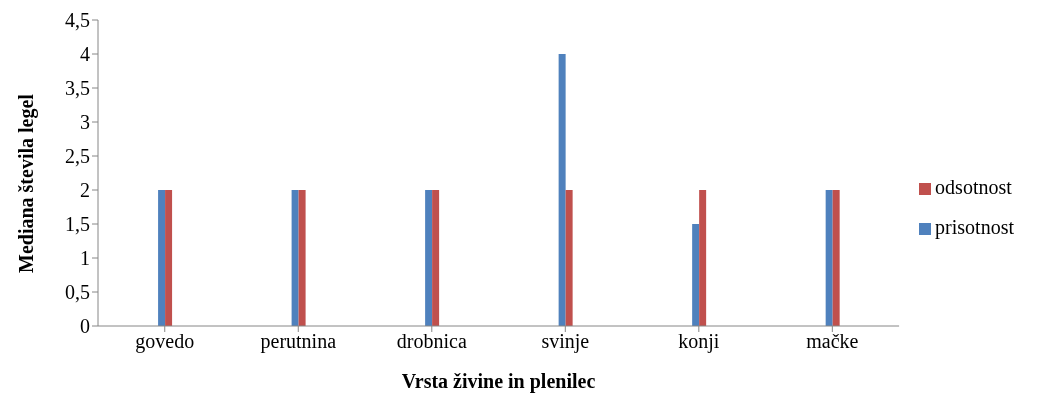  What do you see at coordinates (77, 88) in the screenshot?
I see `y-tick-label: 3,5` at bounding box center [77, 88].